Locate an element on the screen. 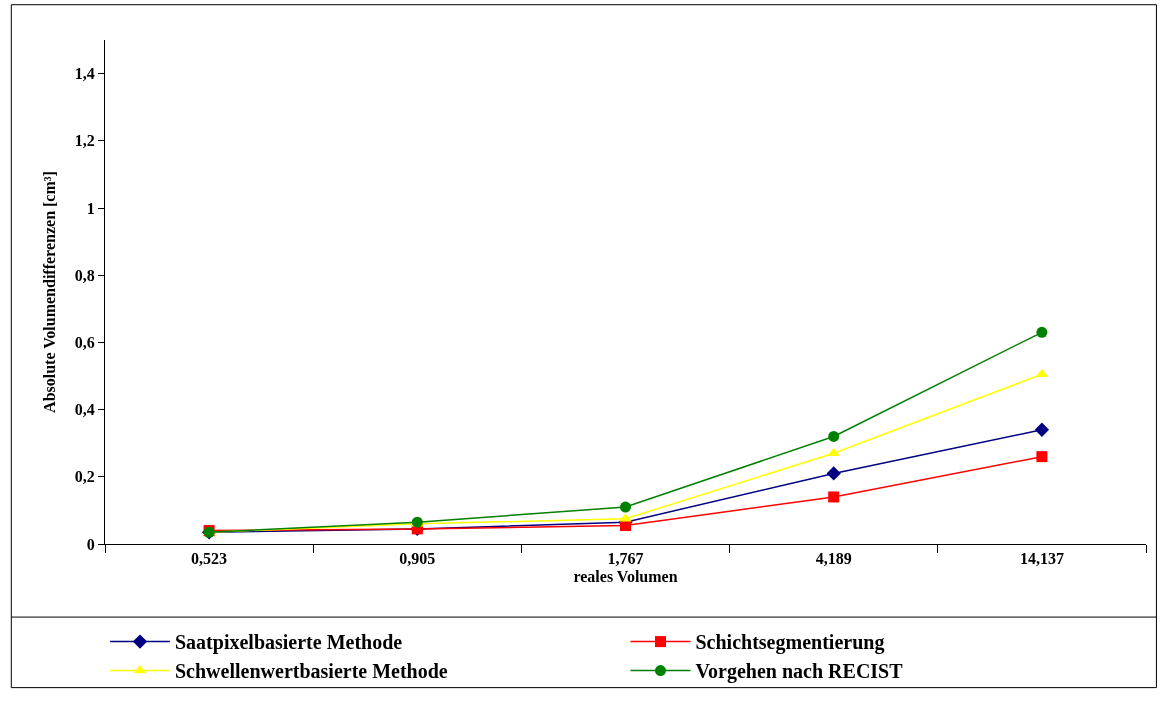 The image size is (1161, 702). y-tick-label: 1,2 is located at coordinates (84, 141).